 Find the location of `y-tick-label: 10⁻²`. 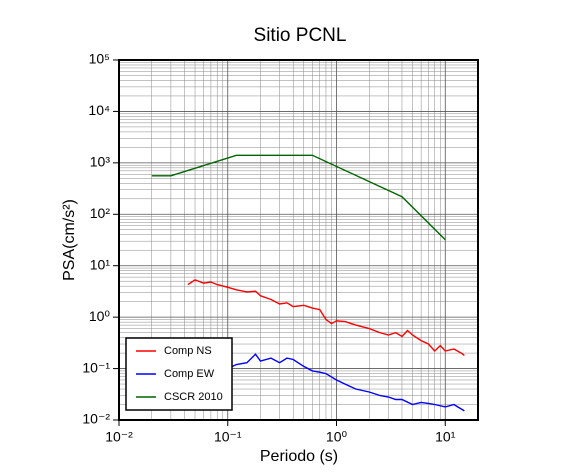

y-tick-label: 10⁻² is located at coordinates (96, 419).